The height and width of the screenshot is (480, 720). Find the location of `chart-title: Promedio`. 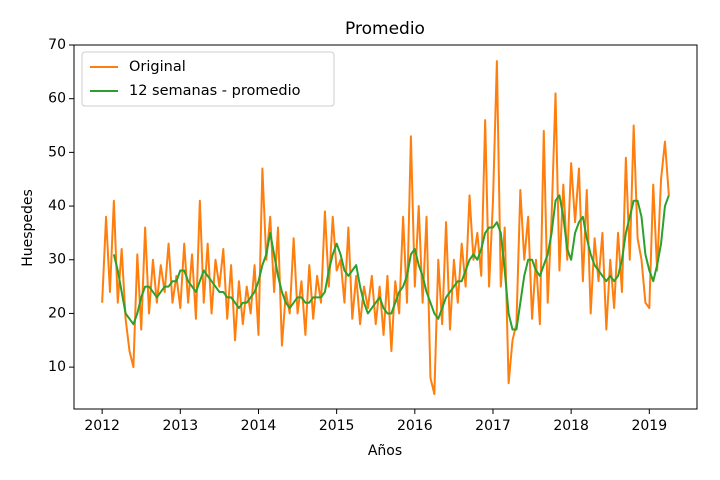

chart-title: Promedio is located at coordinates (385, 29).